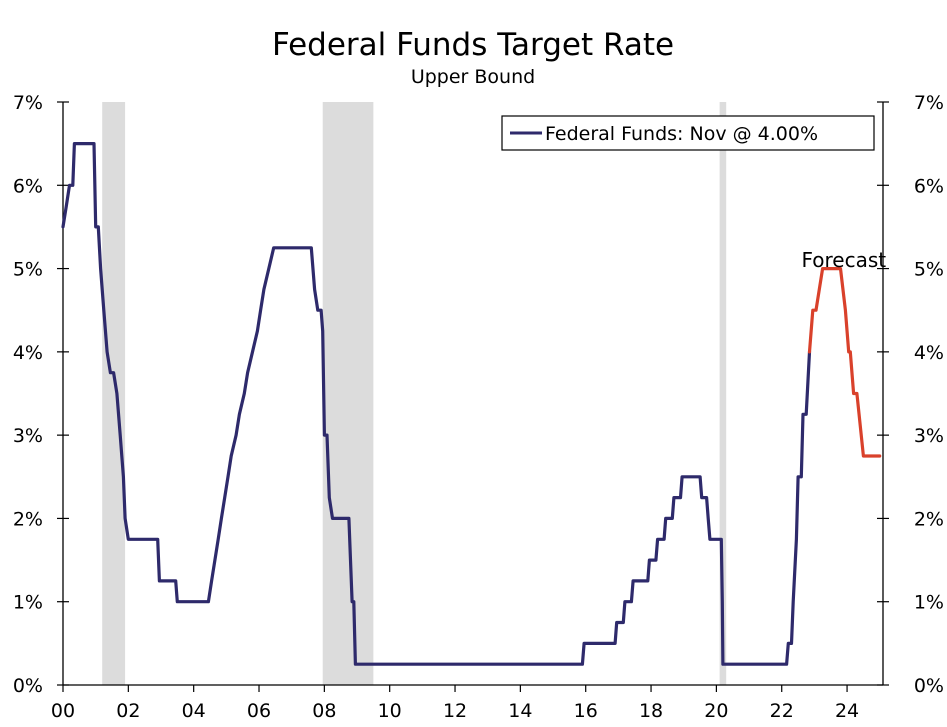  Describe the element at coordinates (586, 711) in the screenshot. I see `x-tick-label: 16` at that location.